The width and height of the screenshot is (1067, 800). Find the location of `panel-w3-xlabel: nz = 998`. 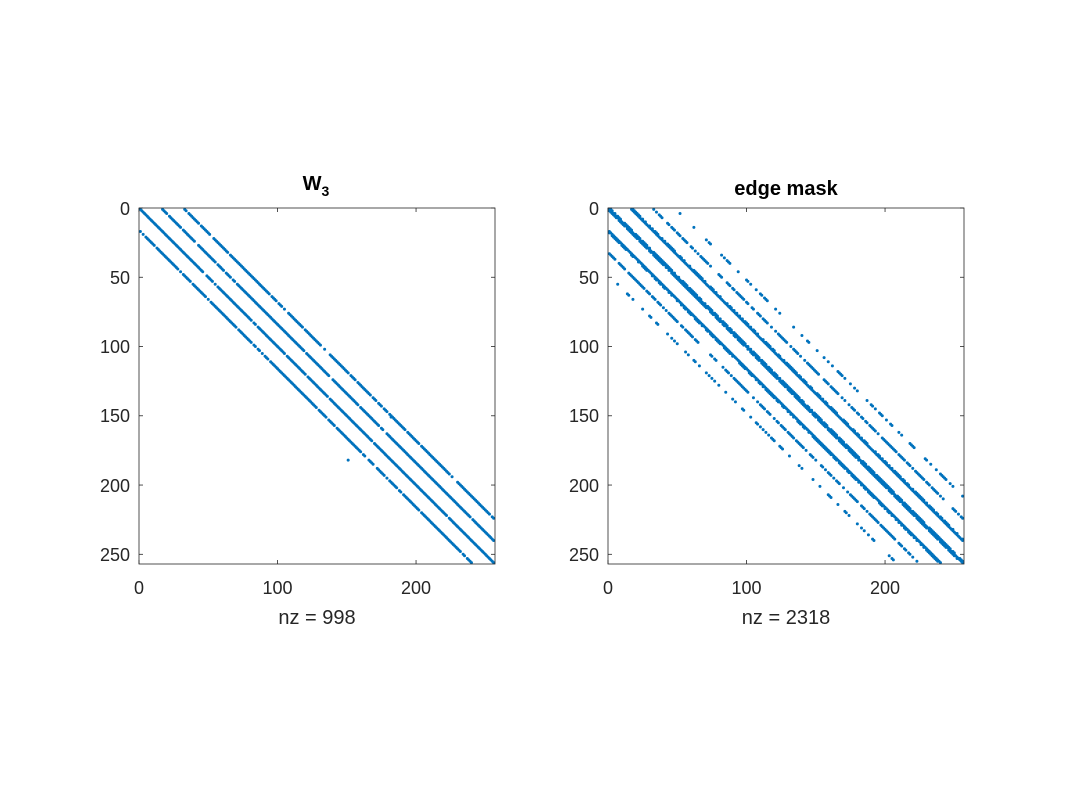

panel-w3-xlabel: nz = 998 is located at coordinates (316, 618).